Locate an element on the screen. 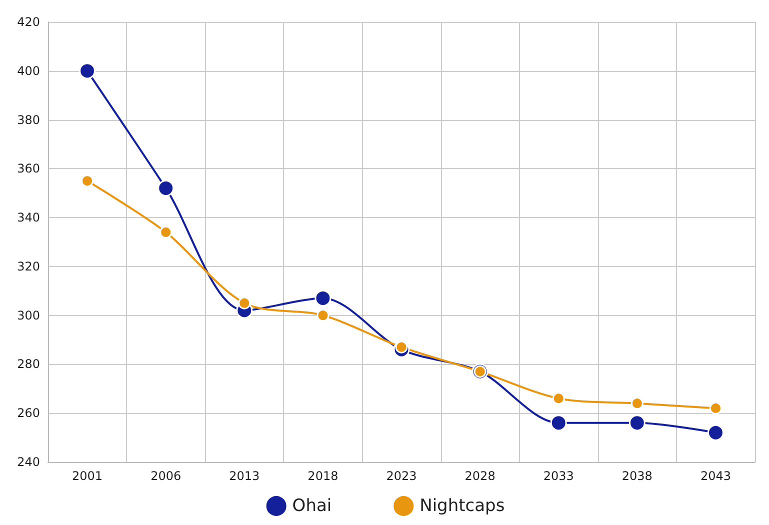 This screenshot has width=769, height=525. y-tick-label: 340 is located at coordinates (28, 217).